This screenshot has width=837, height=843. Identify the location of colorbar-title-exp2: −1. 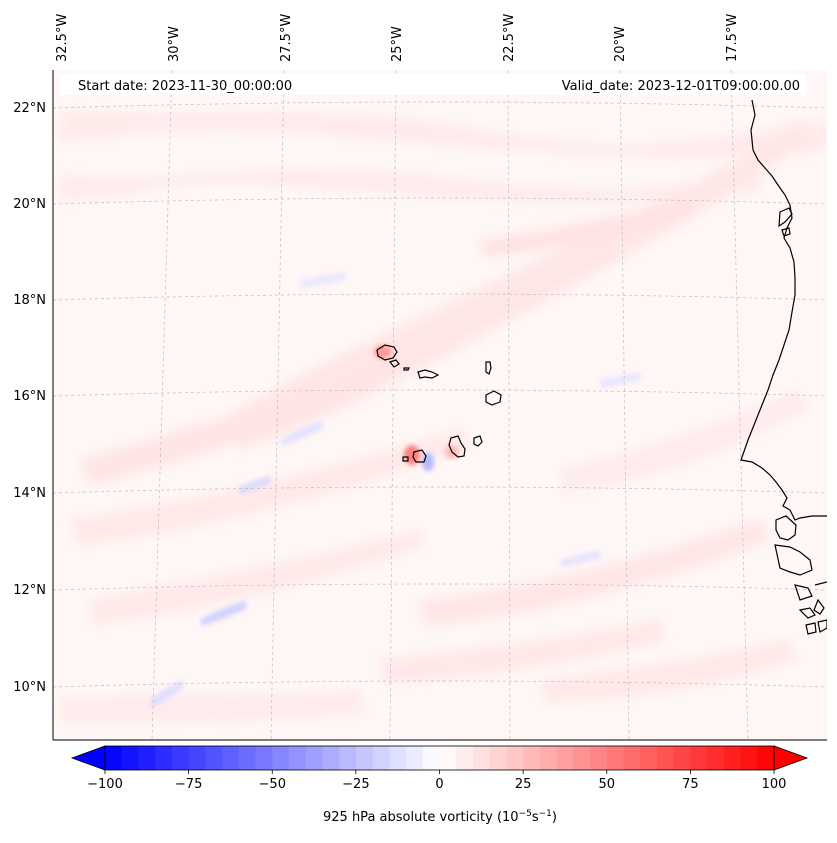
(545, 814).